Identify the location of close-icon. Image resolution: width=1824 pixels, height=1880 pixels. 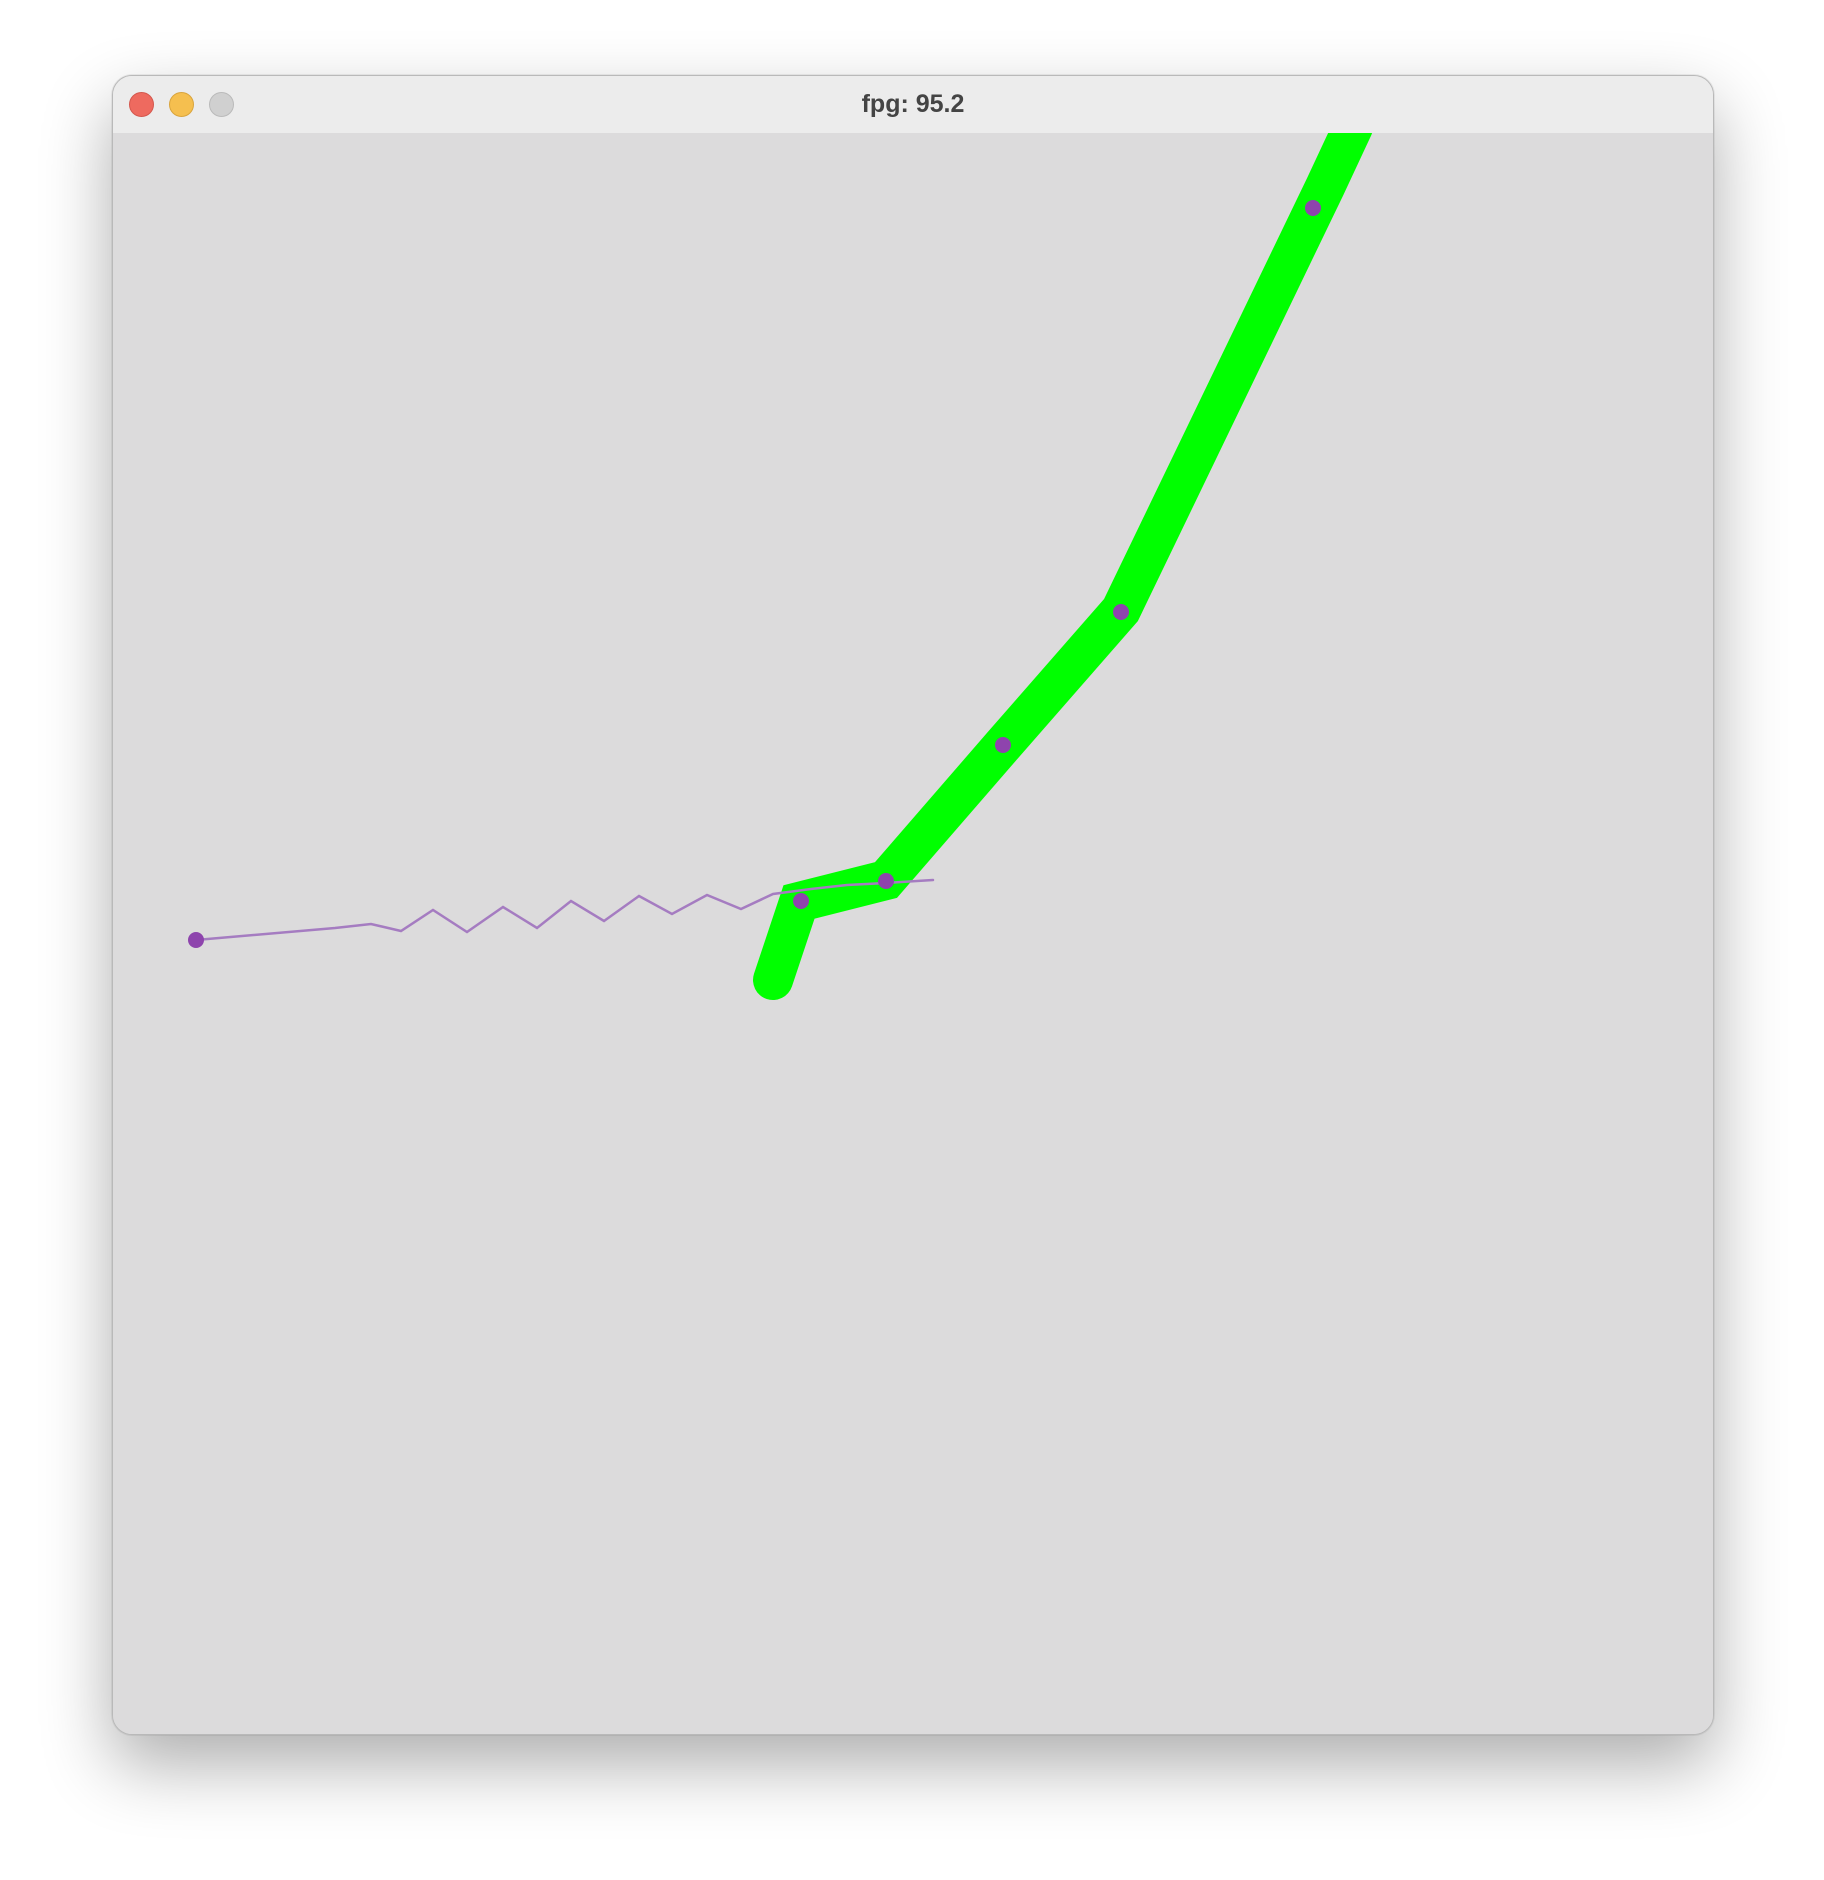
(141, 104).